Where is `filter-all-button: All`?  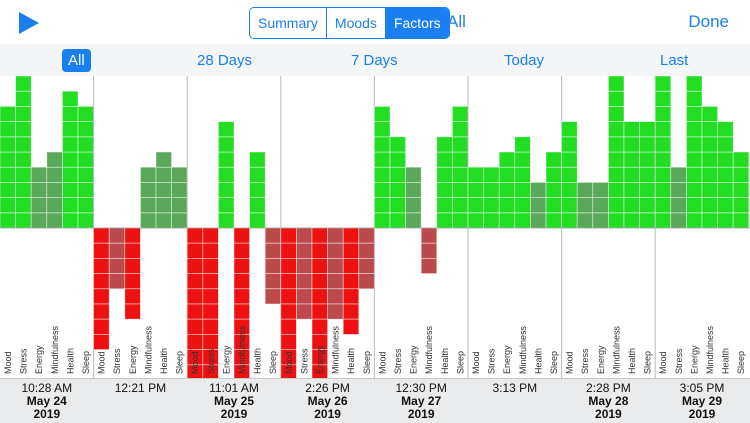
filter-all-button: All is located at coordinates (456, 21).